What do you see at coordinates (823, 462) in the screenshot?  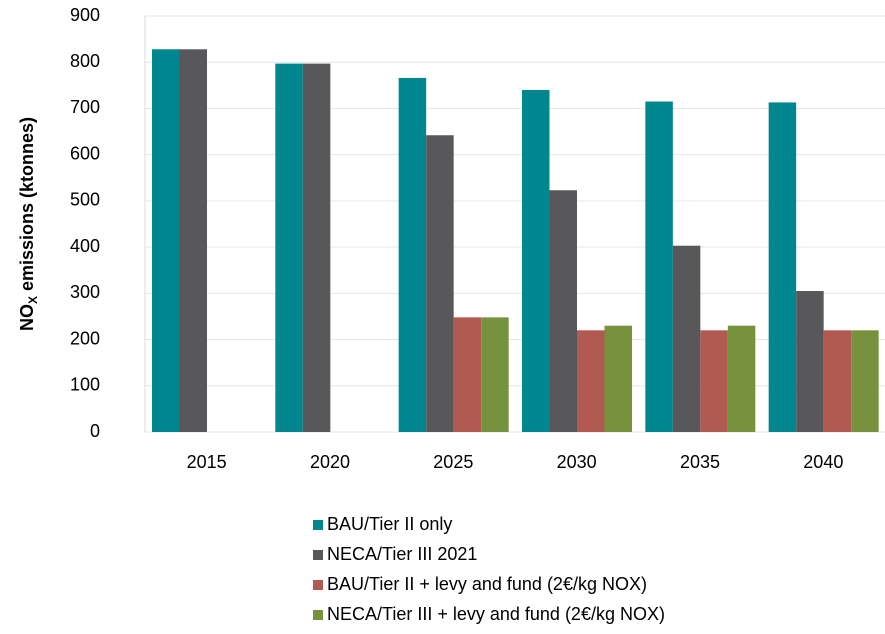 I see `x-tick-label: 2040` at bounding box center [823, 462].